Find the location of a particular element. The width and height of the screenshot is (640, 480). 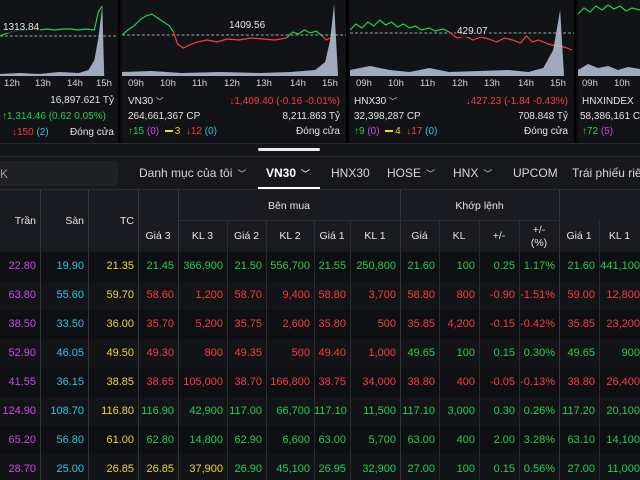

table-cell: 61.00 is located at coordinates (120, 440).